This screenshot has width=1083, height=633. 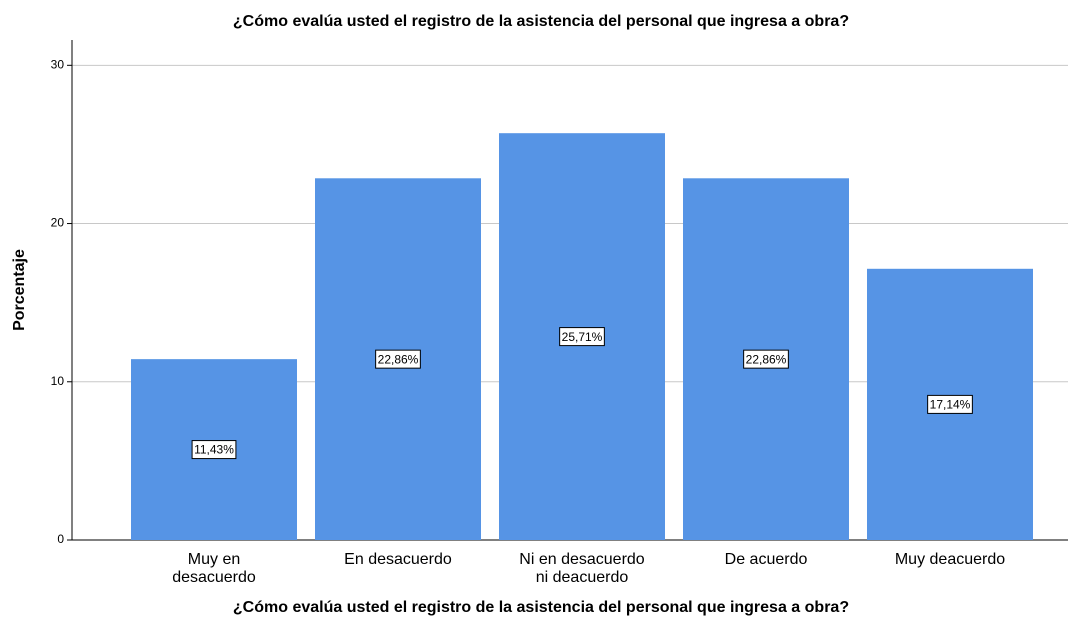 I want to click on x-tick-label: En desacuerdo, so click(x=398, y=559).